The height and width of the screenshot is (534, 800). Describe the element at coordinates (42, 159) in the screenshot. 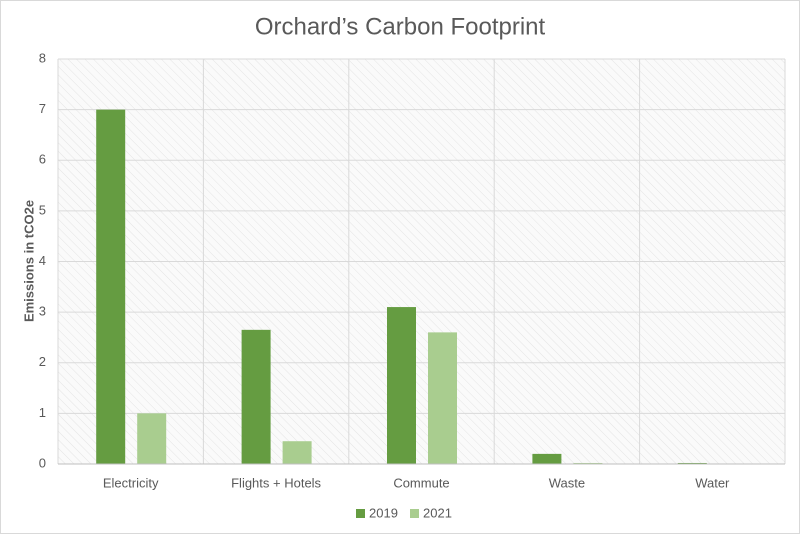

I see `y-tick-label: 6` at that location.